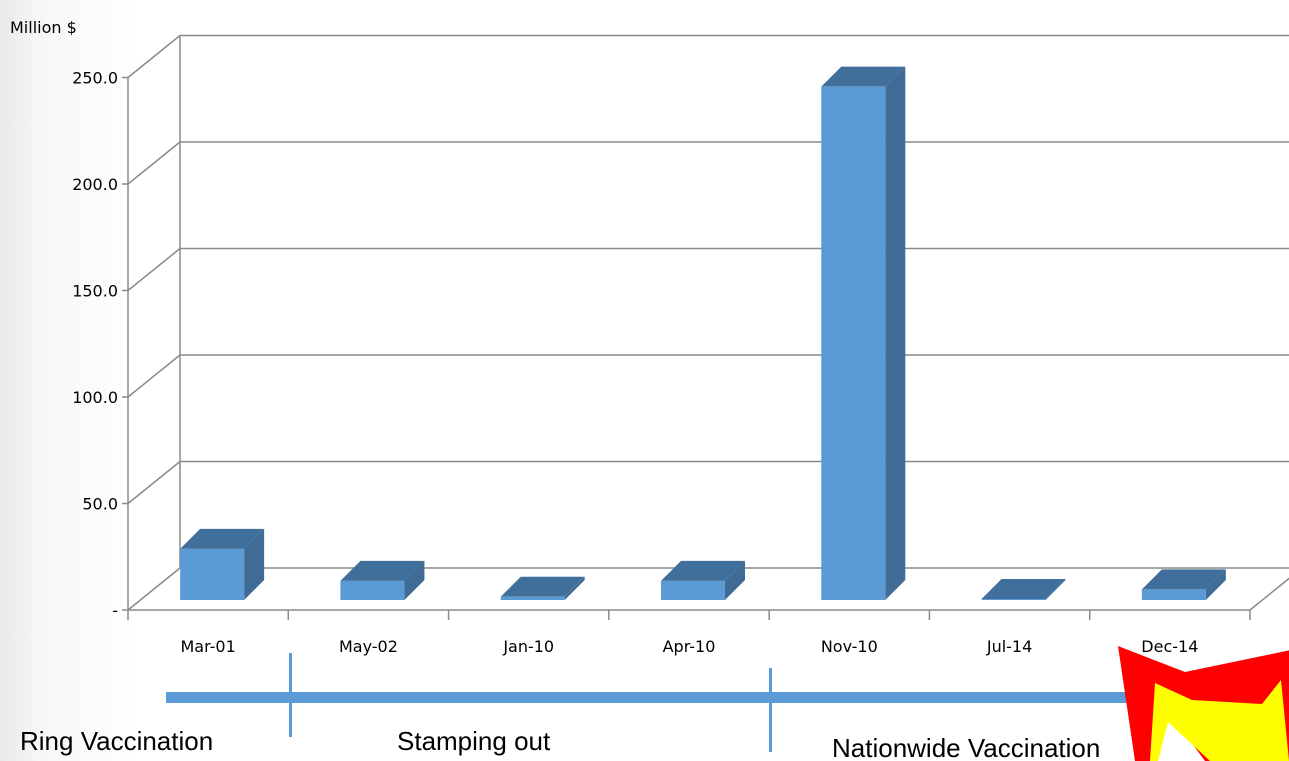 The width and height of the screenshot is (1289, 761). I want to click on y-axis-ticks: - 50.0 100.0 150.0 200.0 250.0, so click(95, 345).